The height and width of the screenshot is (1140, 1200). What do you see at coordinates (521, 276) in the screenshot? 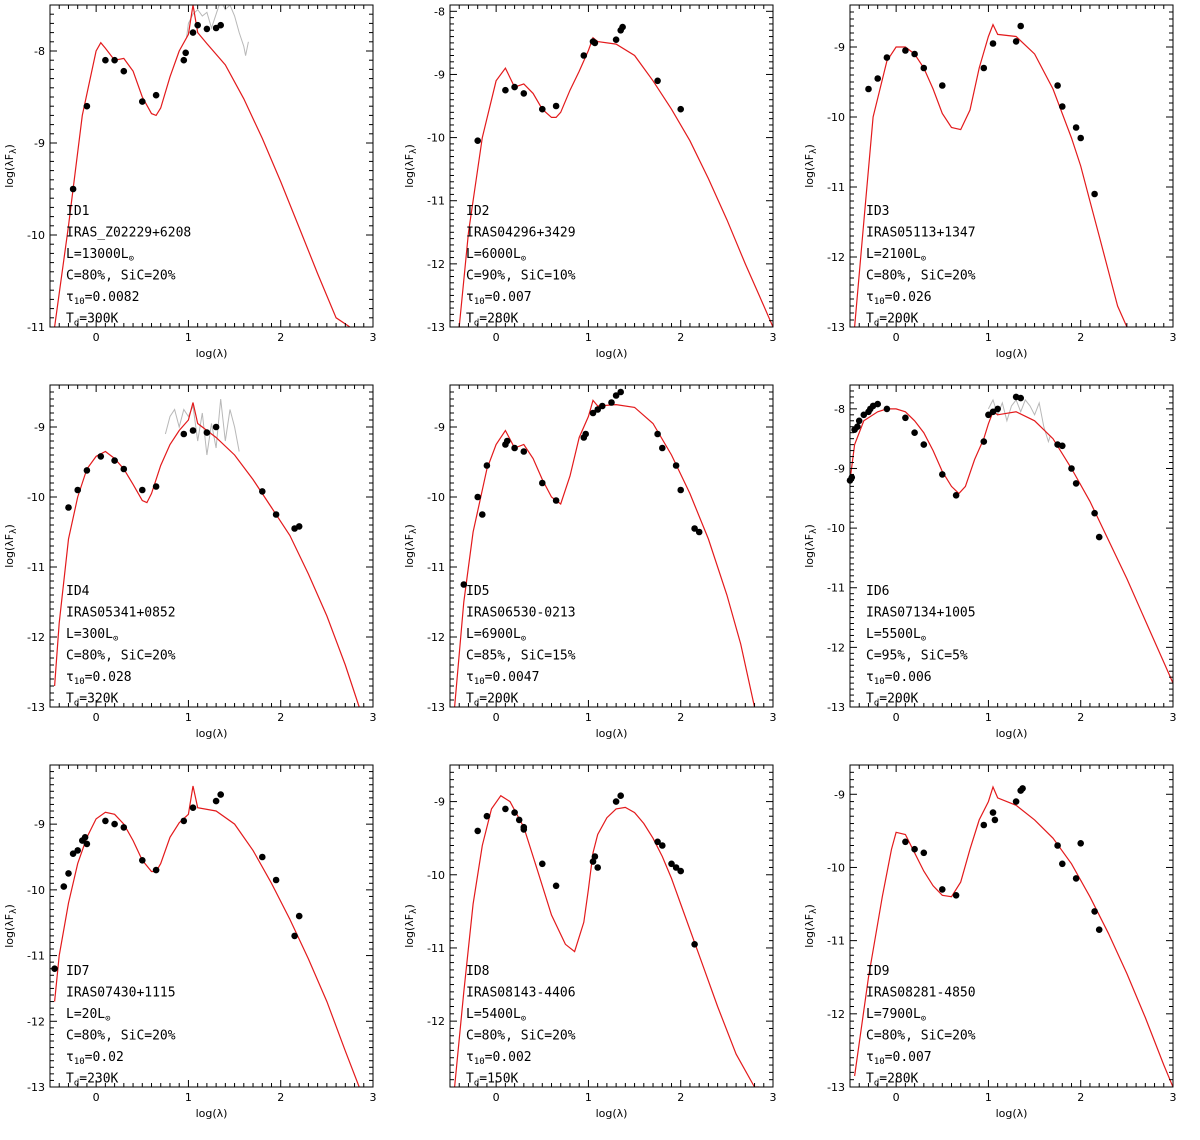
I see `dust-composition: C=90%, SiC=10%` at bounding box center [521, 276].